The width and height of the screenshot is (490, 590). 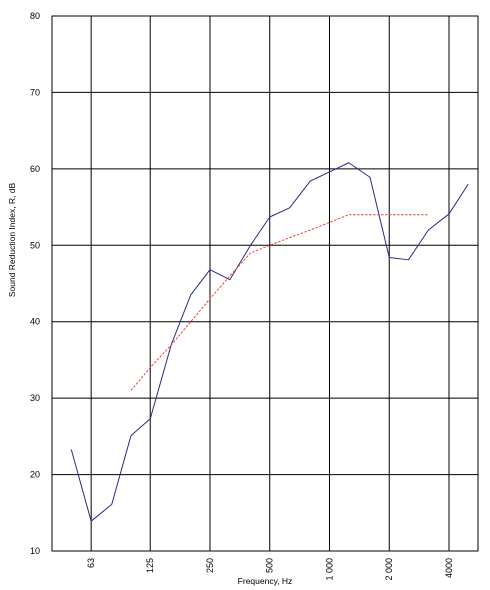 I want to click on x-tick-labels: 63 125 250 500 1 000 2 000 4000, so click(x=270, y=569).